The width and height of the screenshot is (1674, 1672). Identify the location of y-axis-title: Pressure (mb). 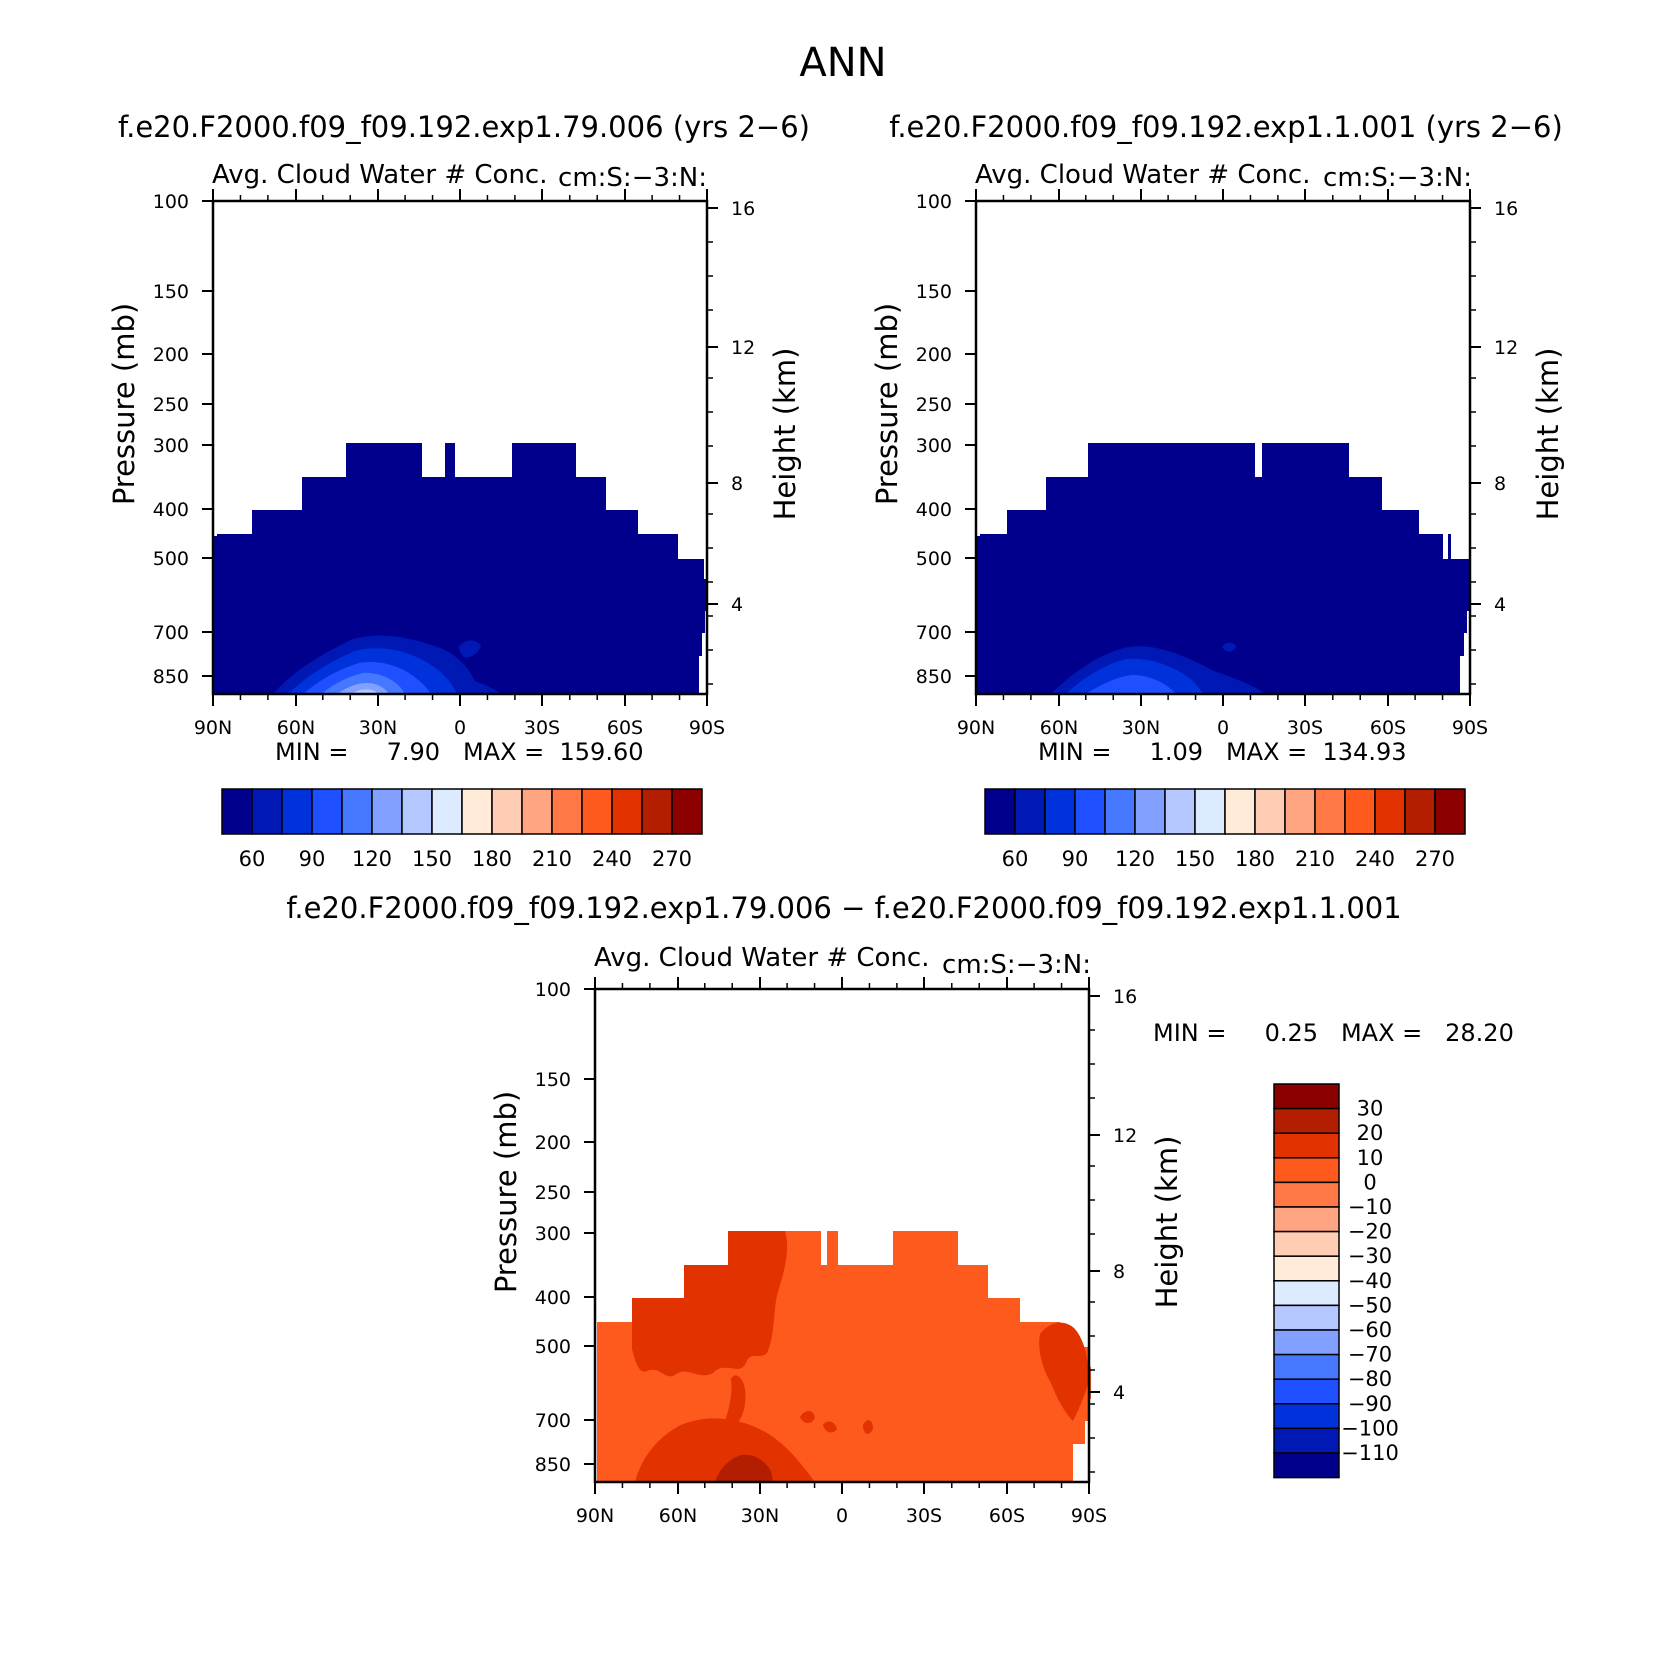
(887, 404).